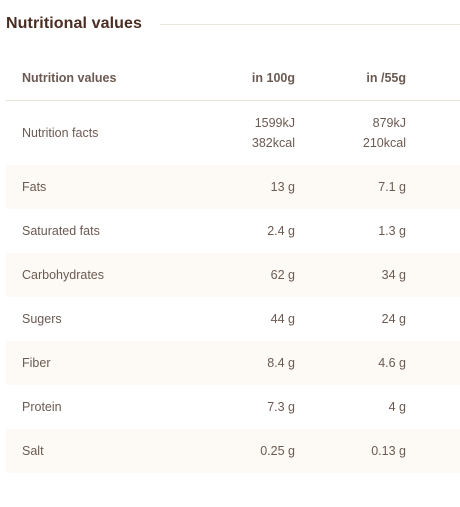 This screenshot has width=460, height=507. What do you see at coordinates (350, 133) in the screenshot?
I see `energy-per-serving: 879kJ 210kcal` at bounding box center [350, 133].